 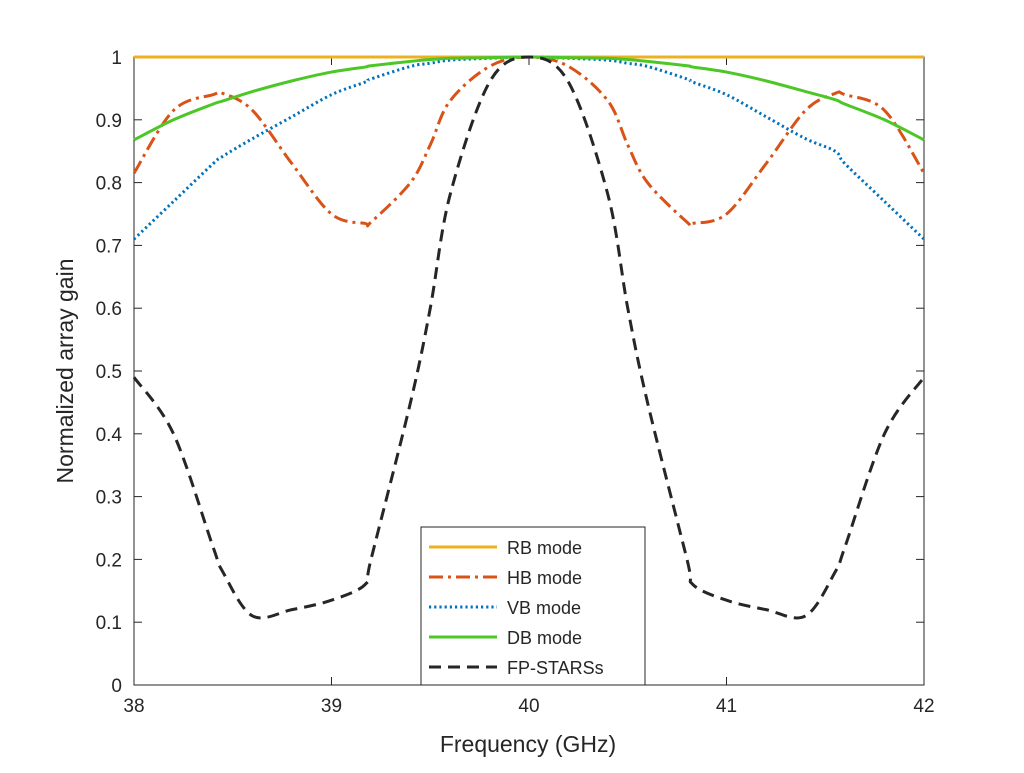 What do you see at coordinates (109, 560) in the screenshot?
I see `y-tick-label: 0.2` at bounding box center [109, 560].